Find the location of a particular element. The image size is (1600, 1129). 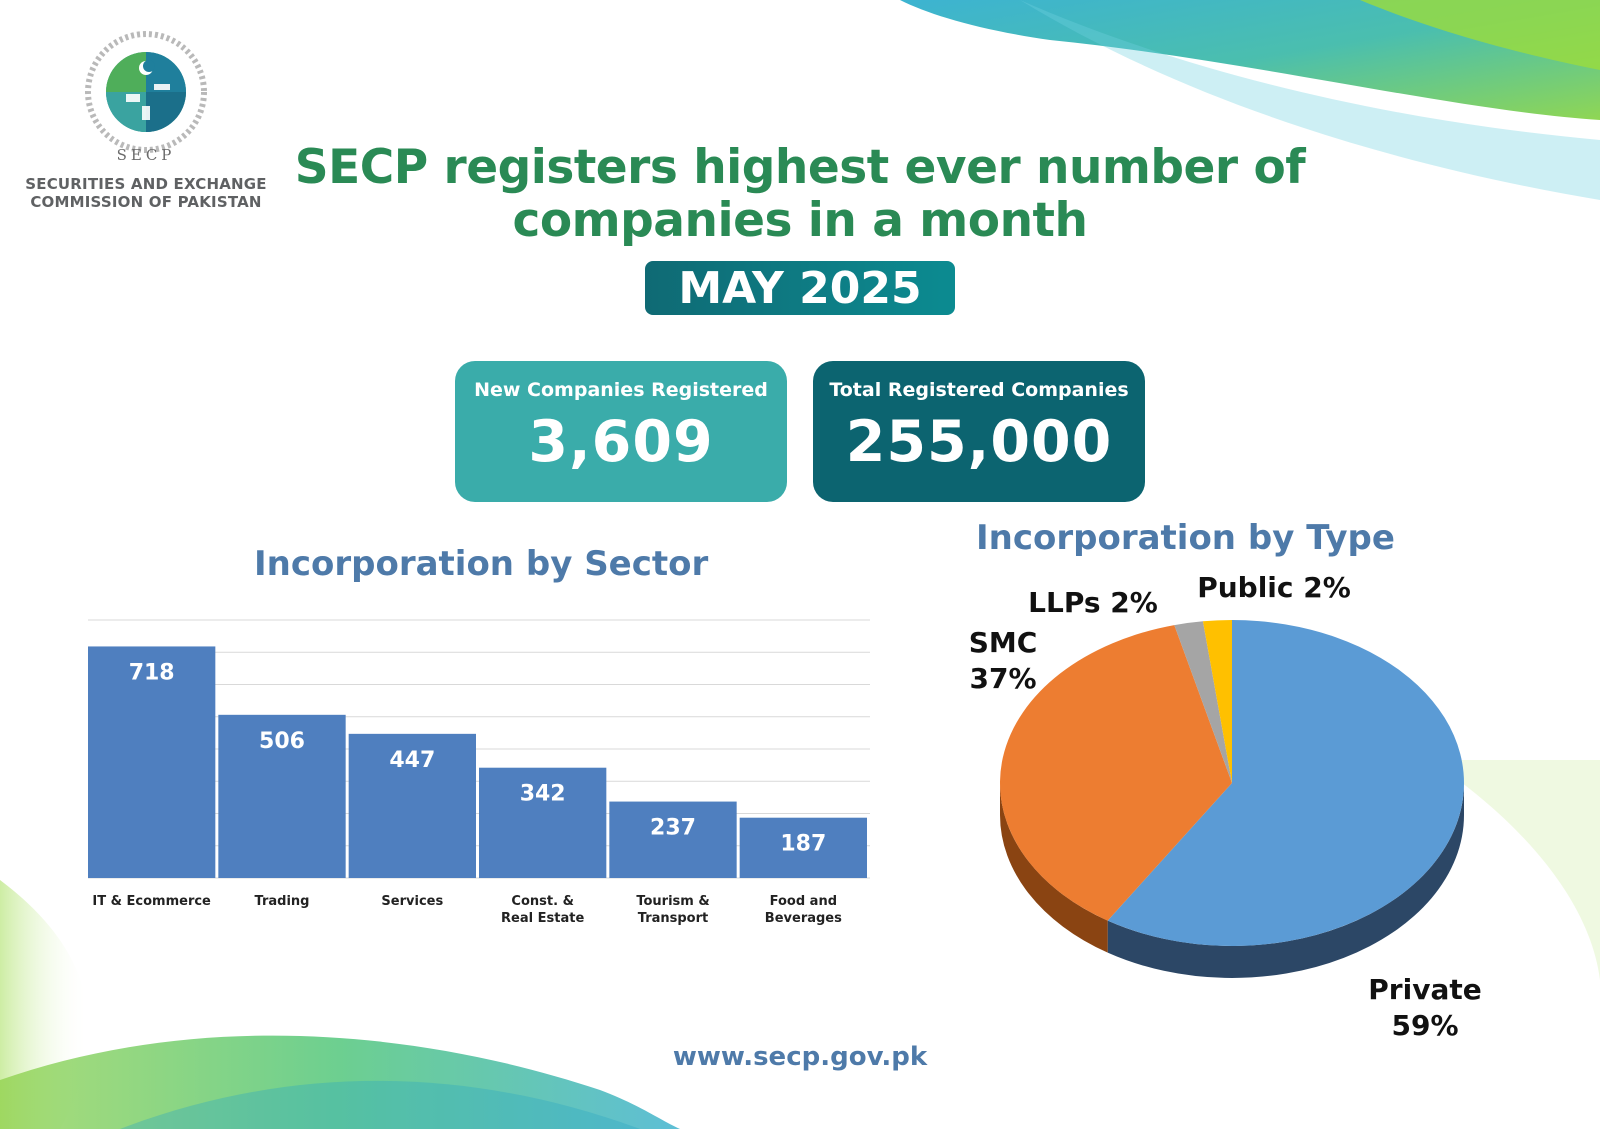

bar-data-label: 718 is located at coordinates (152, 672).